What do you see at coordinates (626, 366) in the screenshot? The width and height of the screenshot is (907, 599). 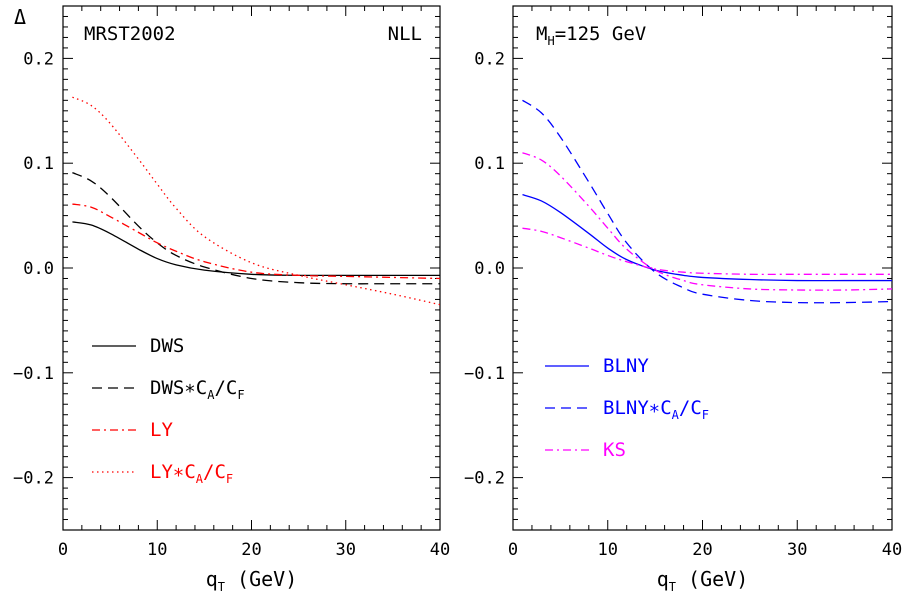 I see `legend-label: BLNY` at bounding box center [626, 366].